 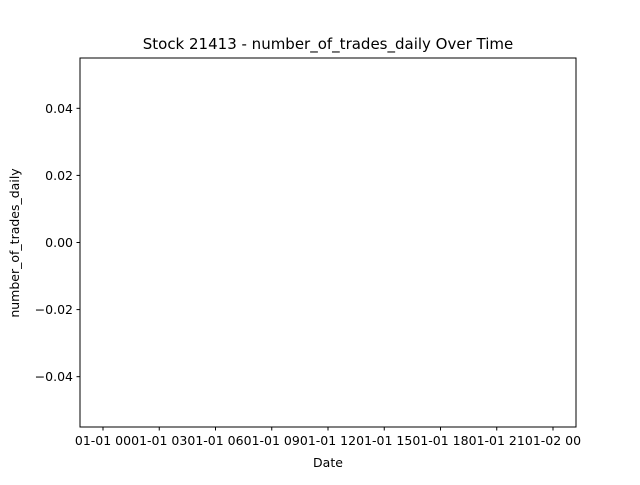 What do you see at coordinates (328, 462) in the screenshot?
I see `x-axis-label: Date` at bounding box center [328, 462].